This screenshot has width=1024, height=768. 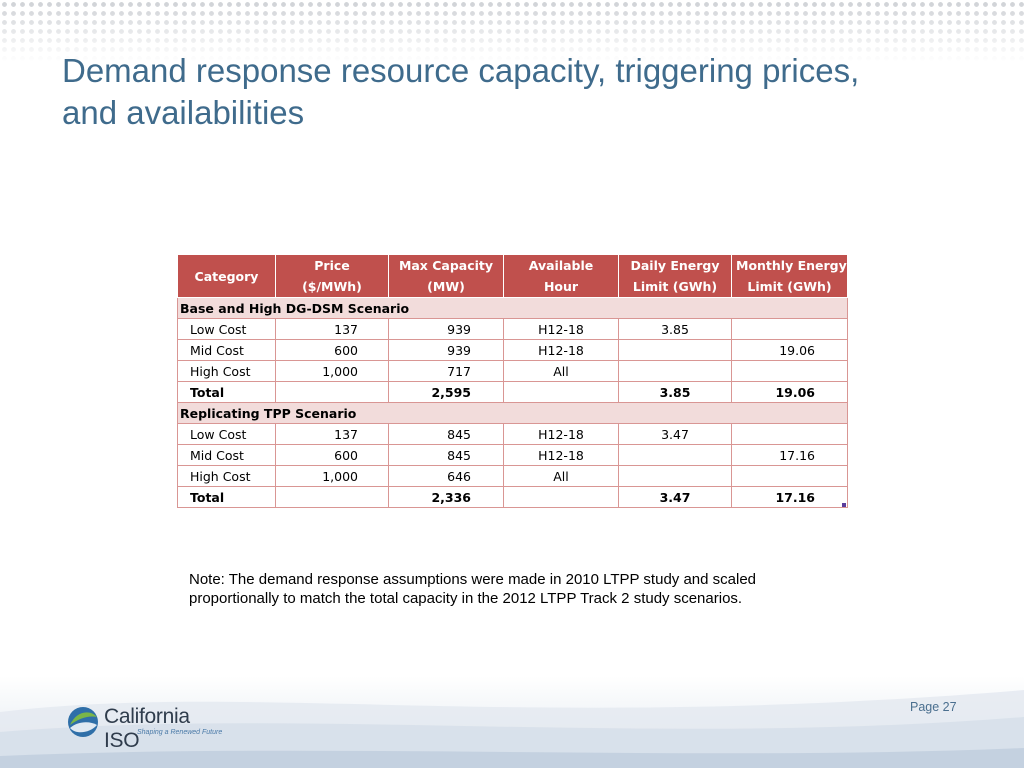 I want to click on table-resize-handle, so click(x=844, y=505).